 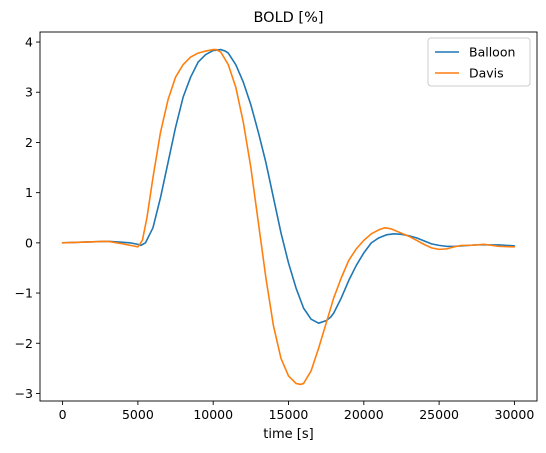 What do you see at coordinates (492, 52) in the screenshot?
I see `legend-label-balloon: Balloon` at bounding box center [492, 52].